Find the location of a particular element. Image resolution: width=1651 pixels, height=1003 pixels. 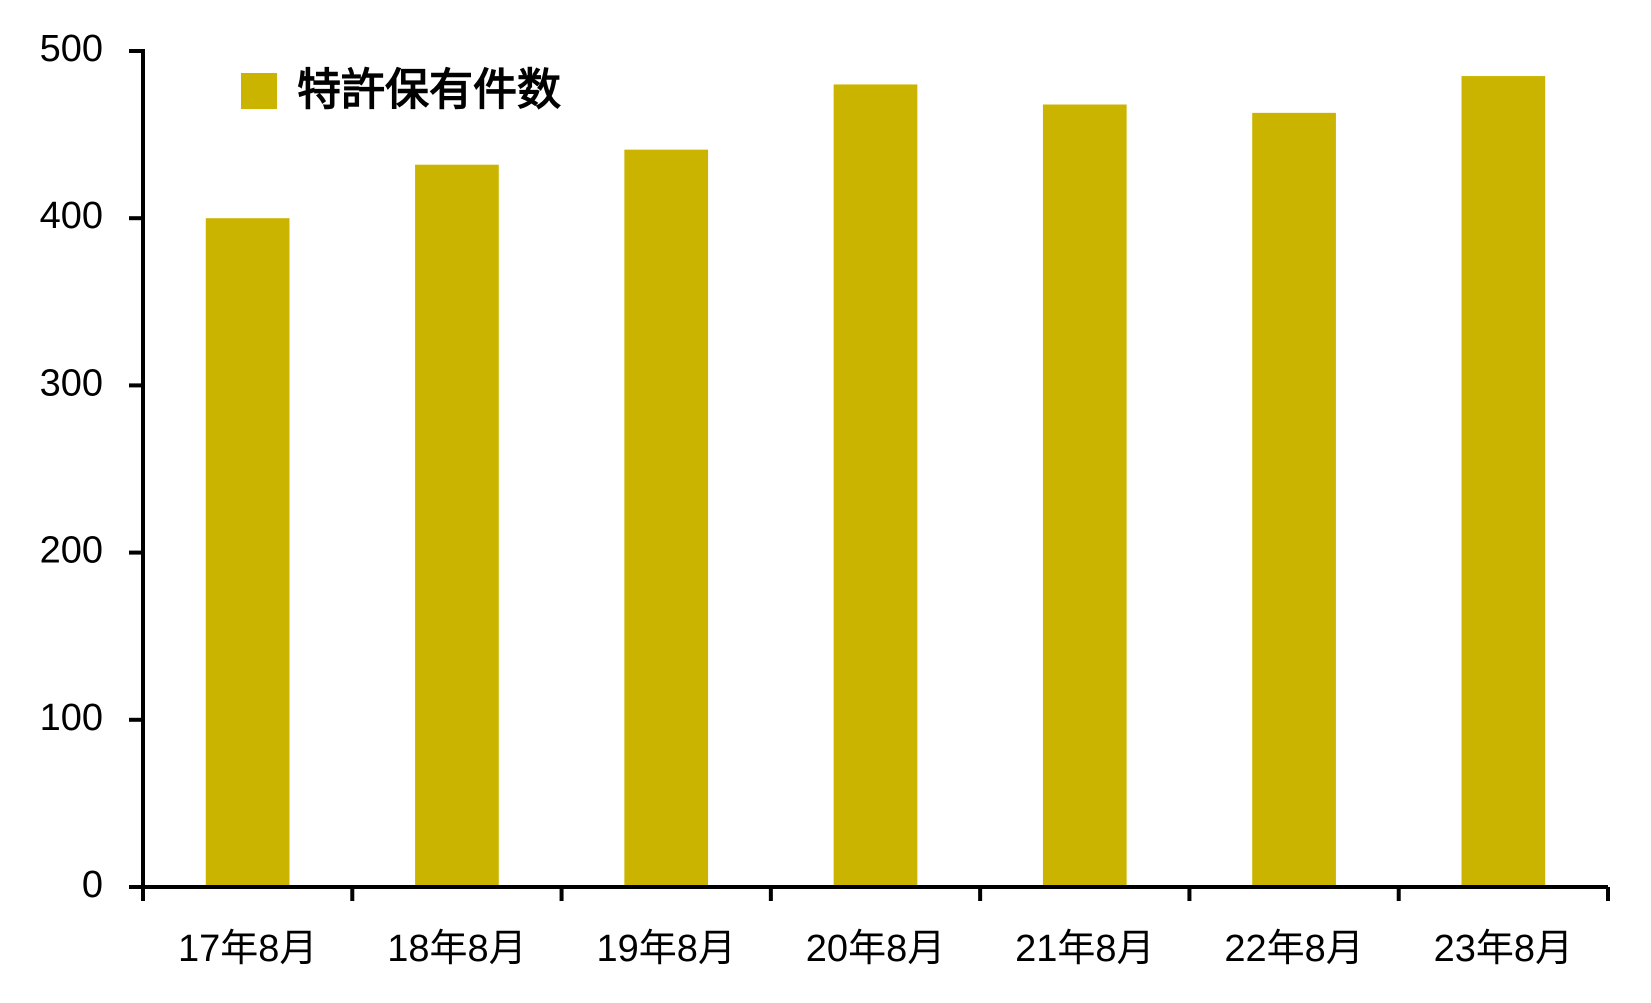

legend-swatch is located at coordinates (259, 91).